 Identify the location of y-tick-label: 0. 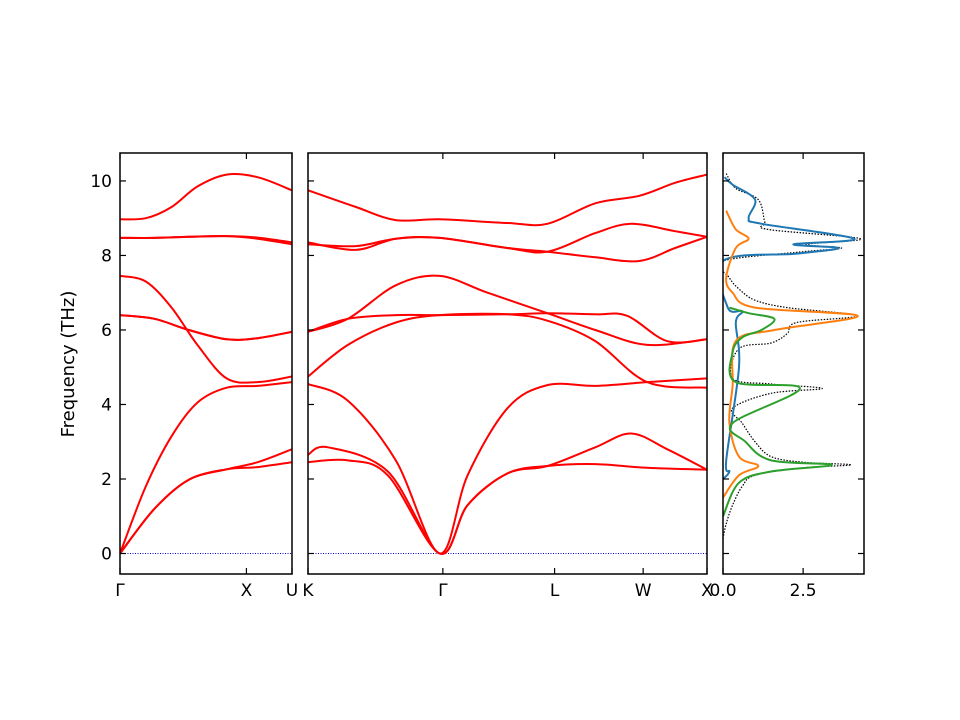
(106, 555).